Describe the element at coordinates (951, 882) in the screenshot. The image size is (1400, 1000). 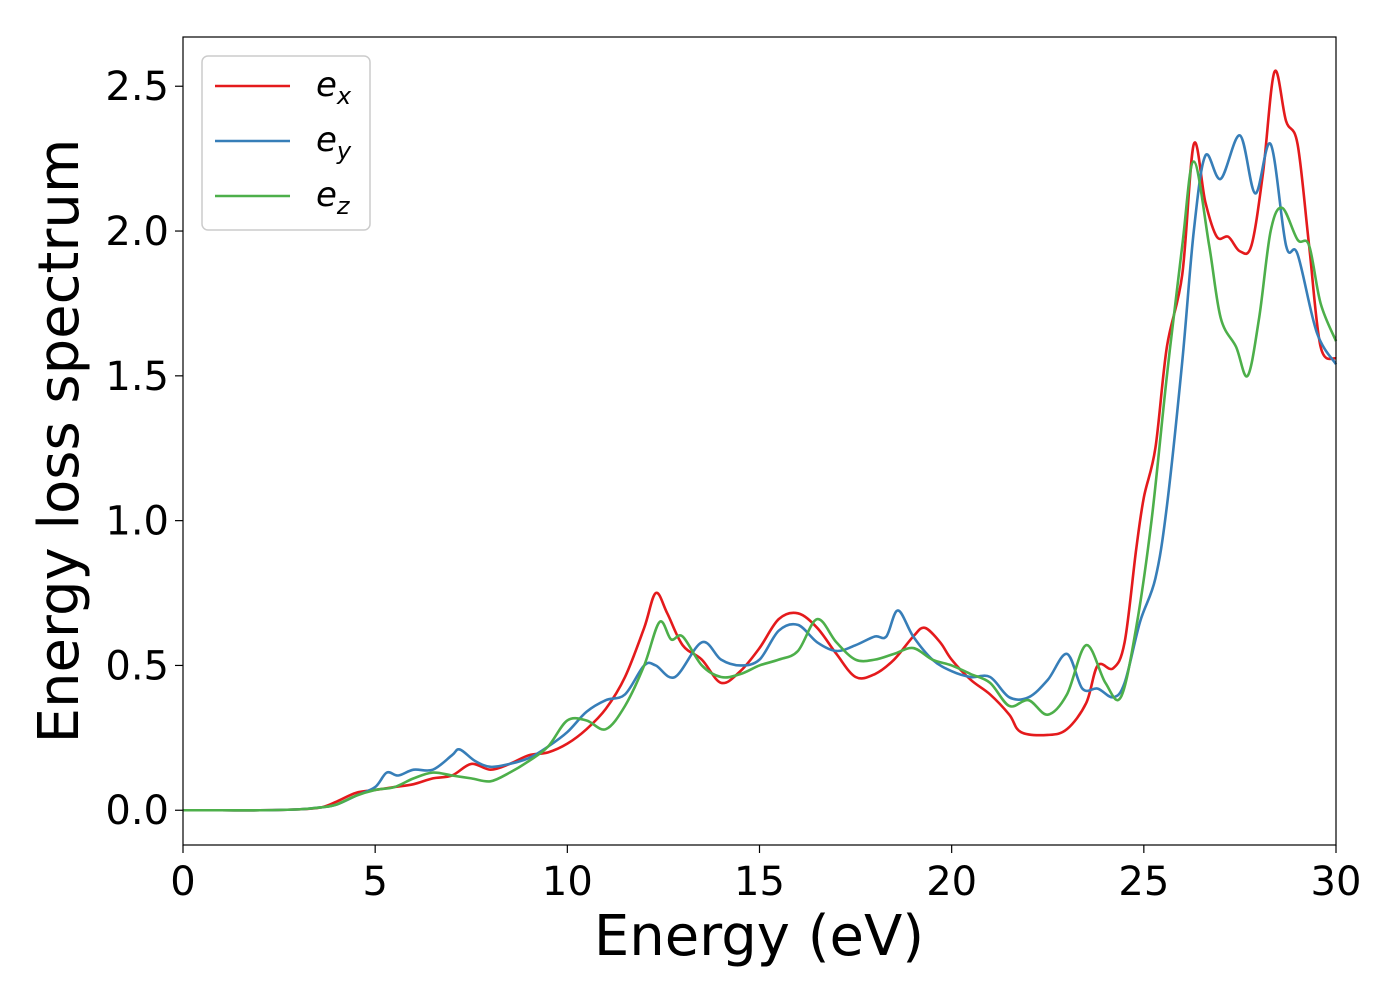
I see `x-tick-label: 20` at that location.